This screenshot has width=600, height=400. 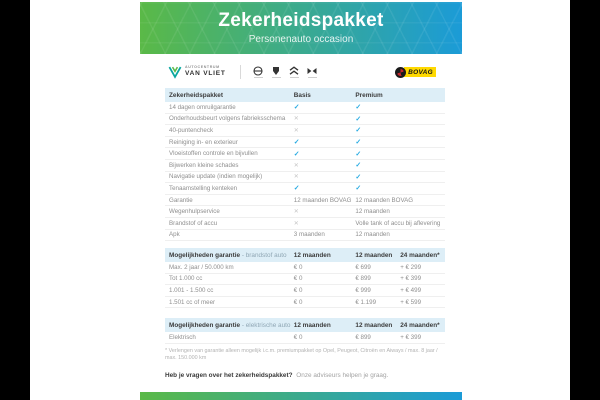 I want to click on row-label: Elektrisch, so click(x=182, y=337).